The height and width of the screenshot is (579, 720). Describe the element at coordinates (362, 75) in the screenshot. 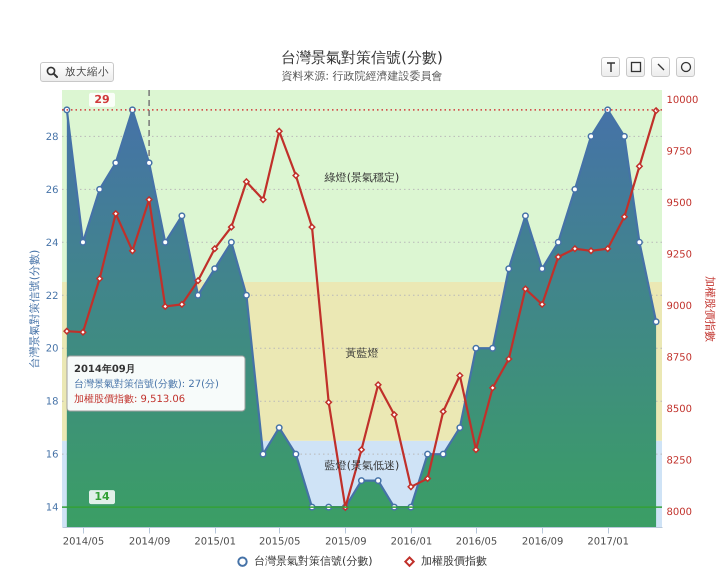

I see `chart-subtitle: 資料來源: 行政院經濟建設委員會` at that location.